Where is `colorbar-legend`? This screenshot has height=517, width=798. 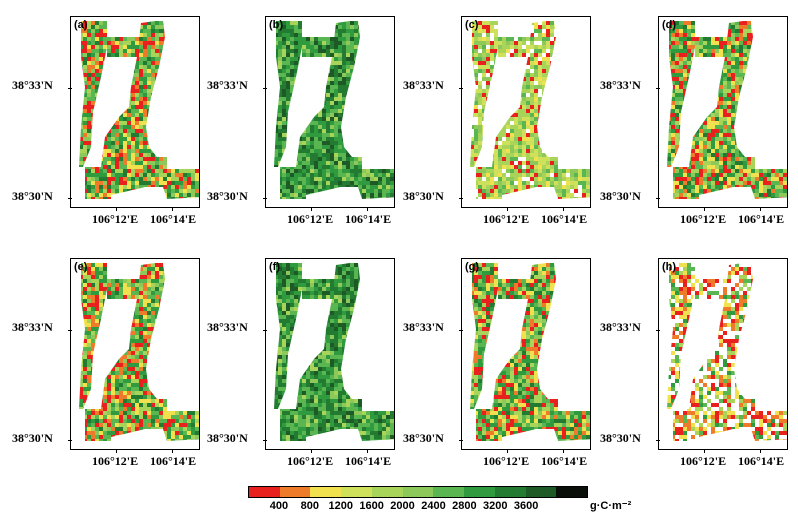
colorbar-legend is located at coordinates (418, 492).